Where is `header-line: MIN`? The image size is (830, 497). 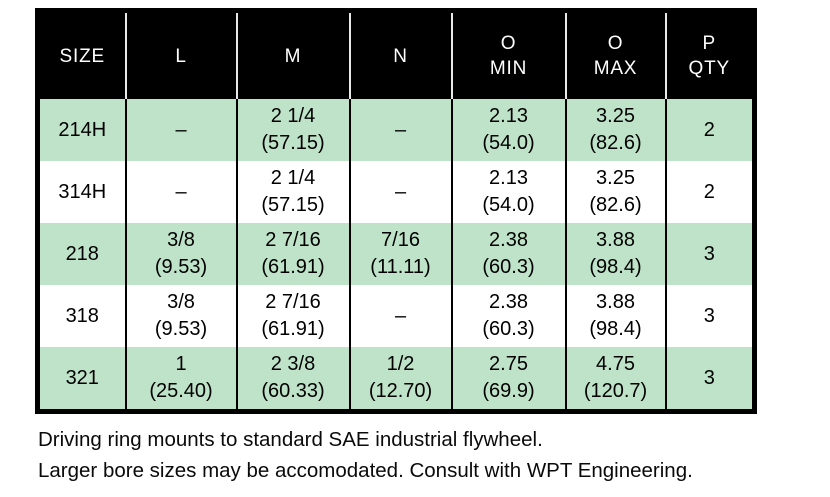
header-line: MIN is located at coordinates (508, 68).